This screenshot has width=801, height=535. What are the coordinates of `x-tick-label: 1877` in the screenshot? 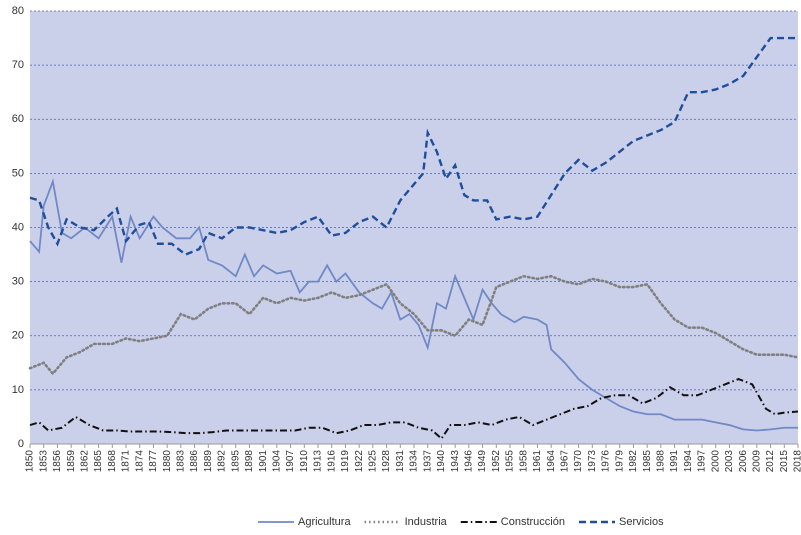 It's located at (153, 461).